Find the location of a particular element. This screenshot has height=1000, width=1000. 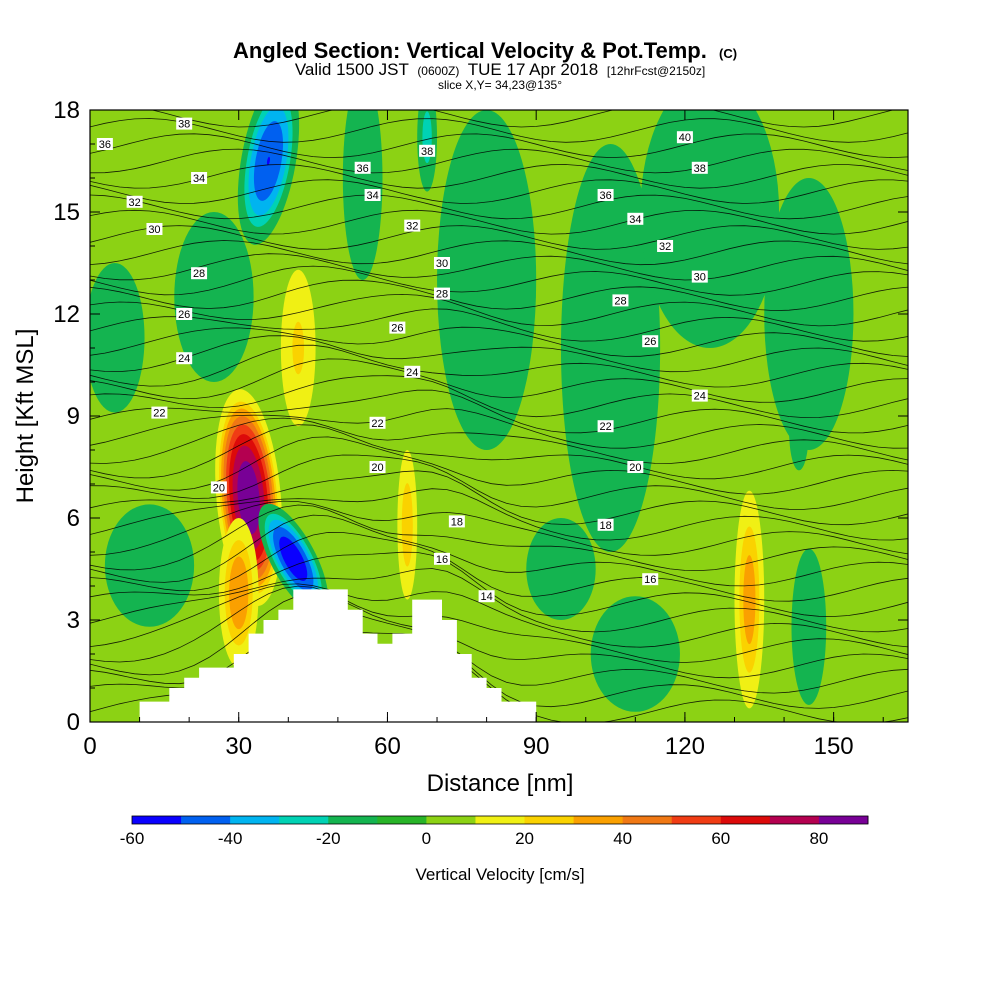

contour-label-text: 34 is located at coordinates (635, 220).